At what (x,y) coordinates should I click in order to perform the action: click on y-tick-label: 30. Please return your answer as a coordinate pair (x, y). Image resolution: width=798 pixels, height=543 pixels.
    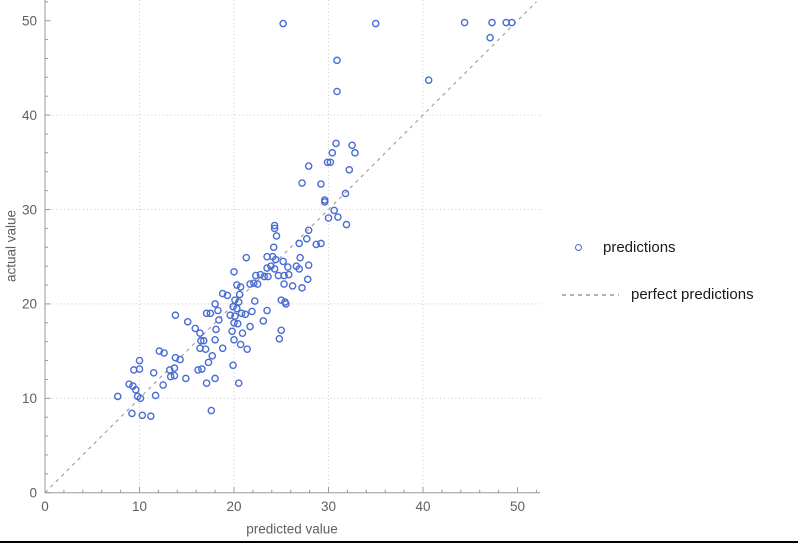
    Looking at the image, I should click on (29, 209).